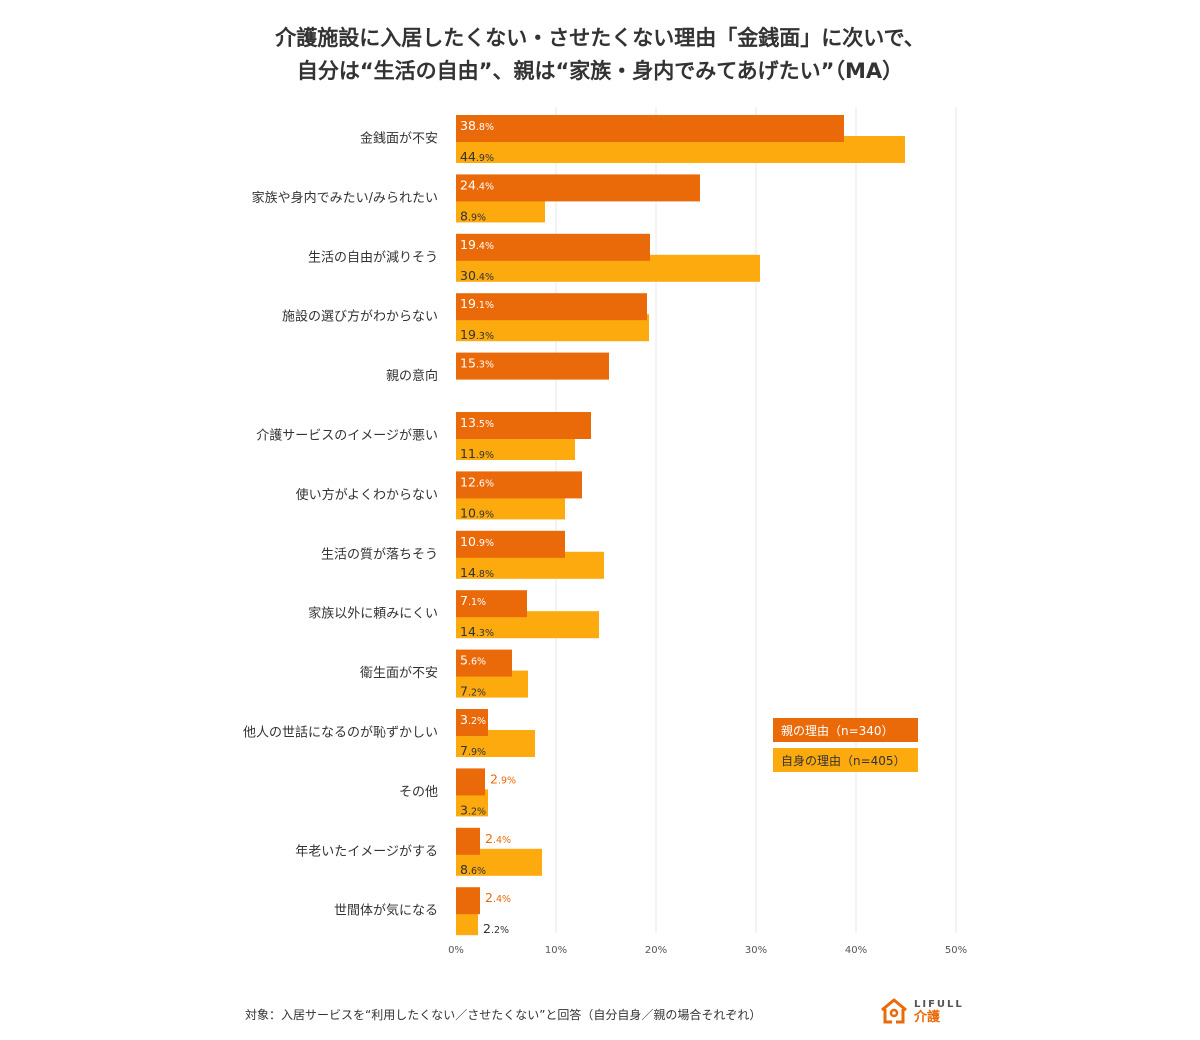 This screenshot has width=1200, height=1040. I want to click on bar-value-label-parent: 10.9%, so click(477, 541).